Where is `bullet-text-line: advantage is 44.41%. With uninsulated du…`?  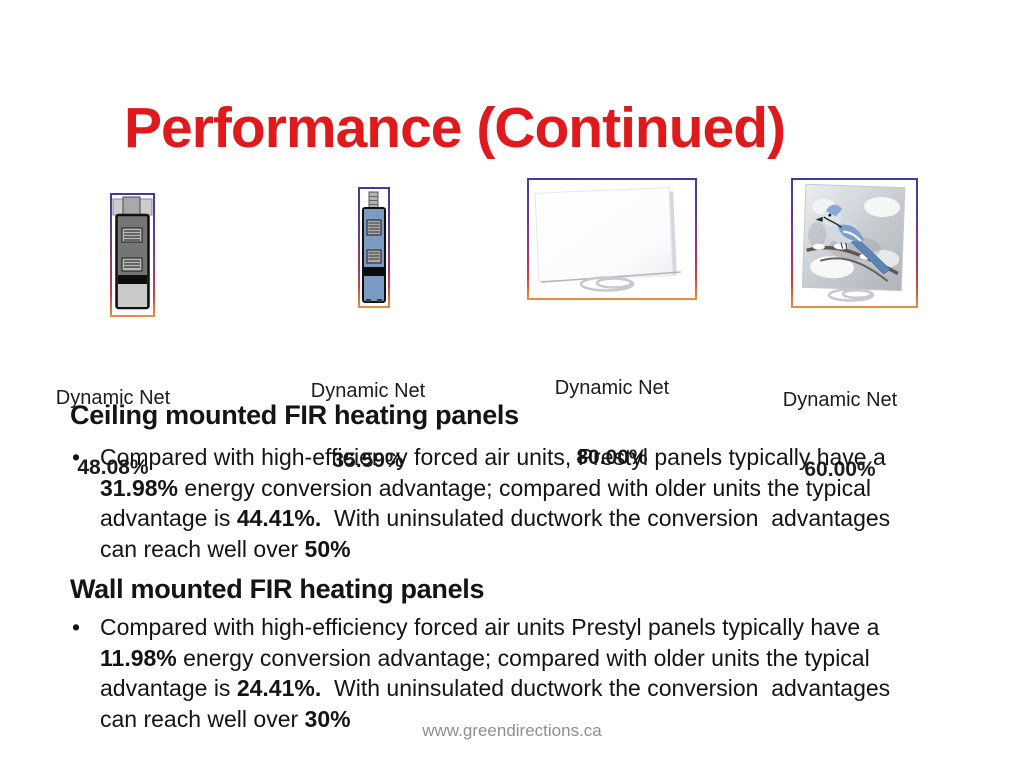
bullet-text-line: advantage is 44.41%. With uninsulated du… is located at coordinates (525, 518).